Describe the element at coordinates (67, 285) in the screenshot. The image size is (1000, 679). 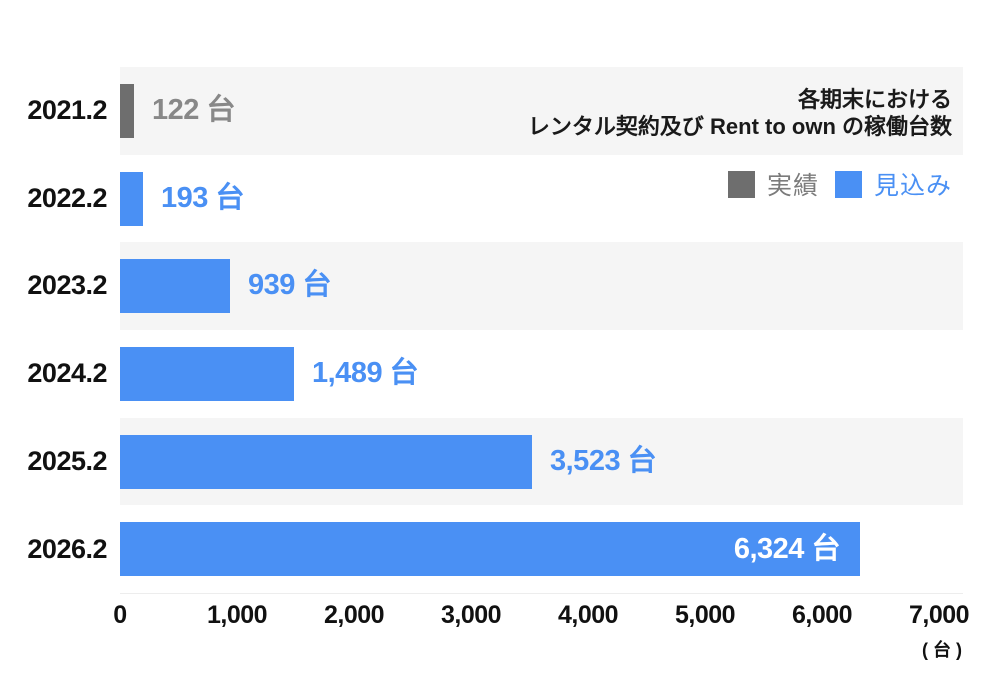
I see `year-label: 2023.2` at that location.